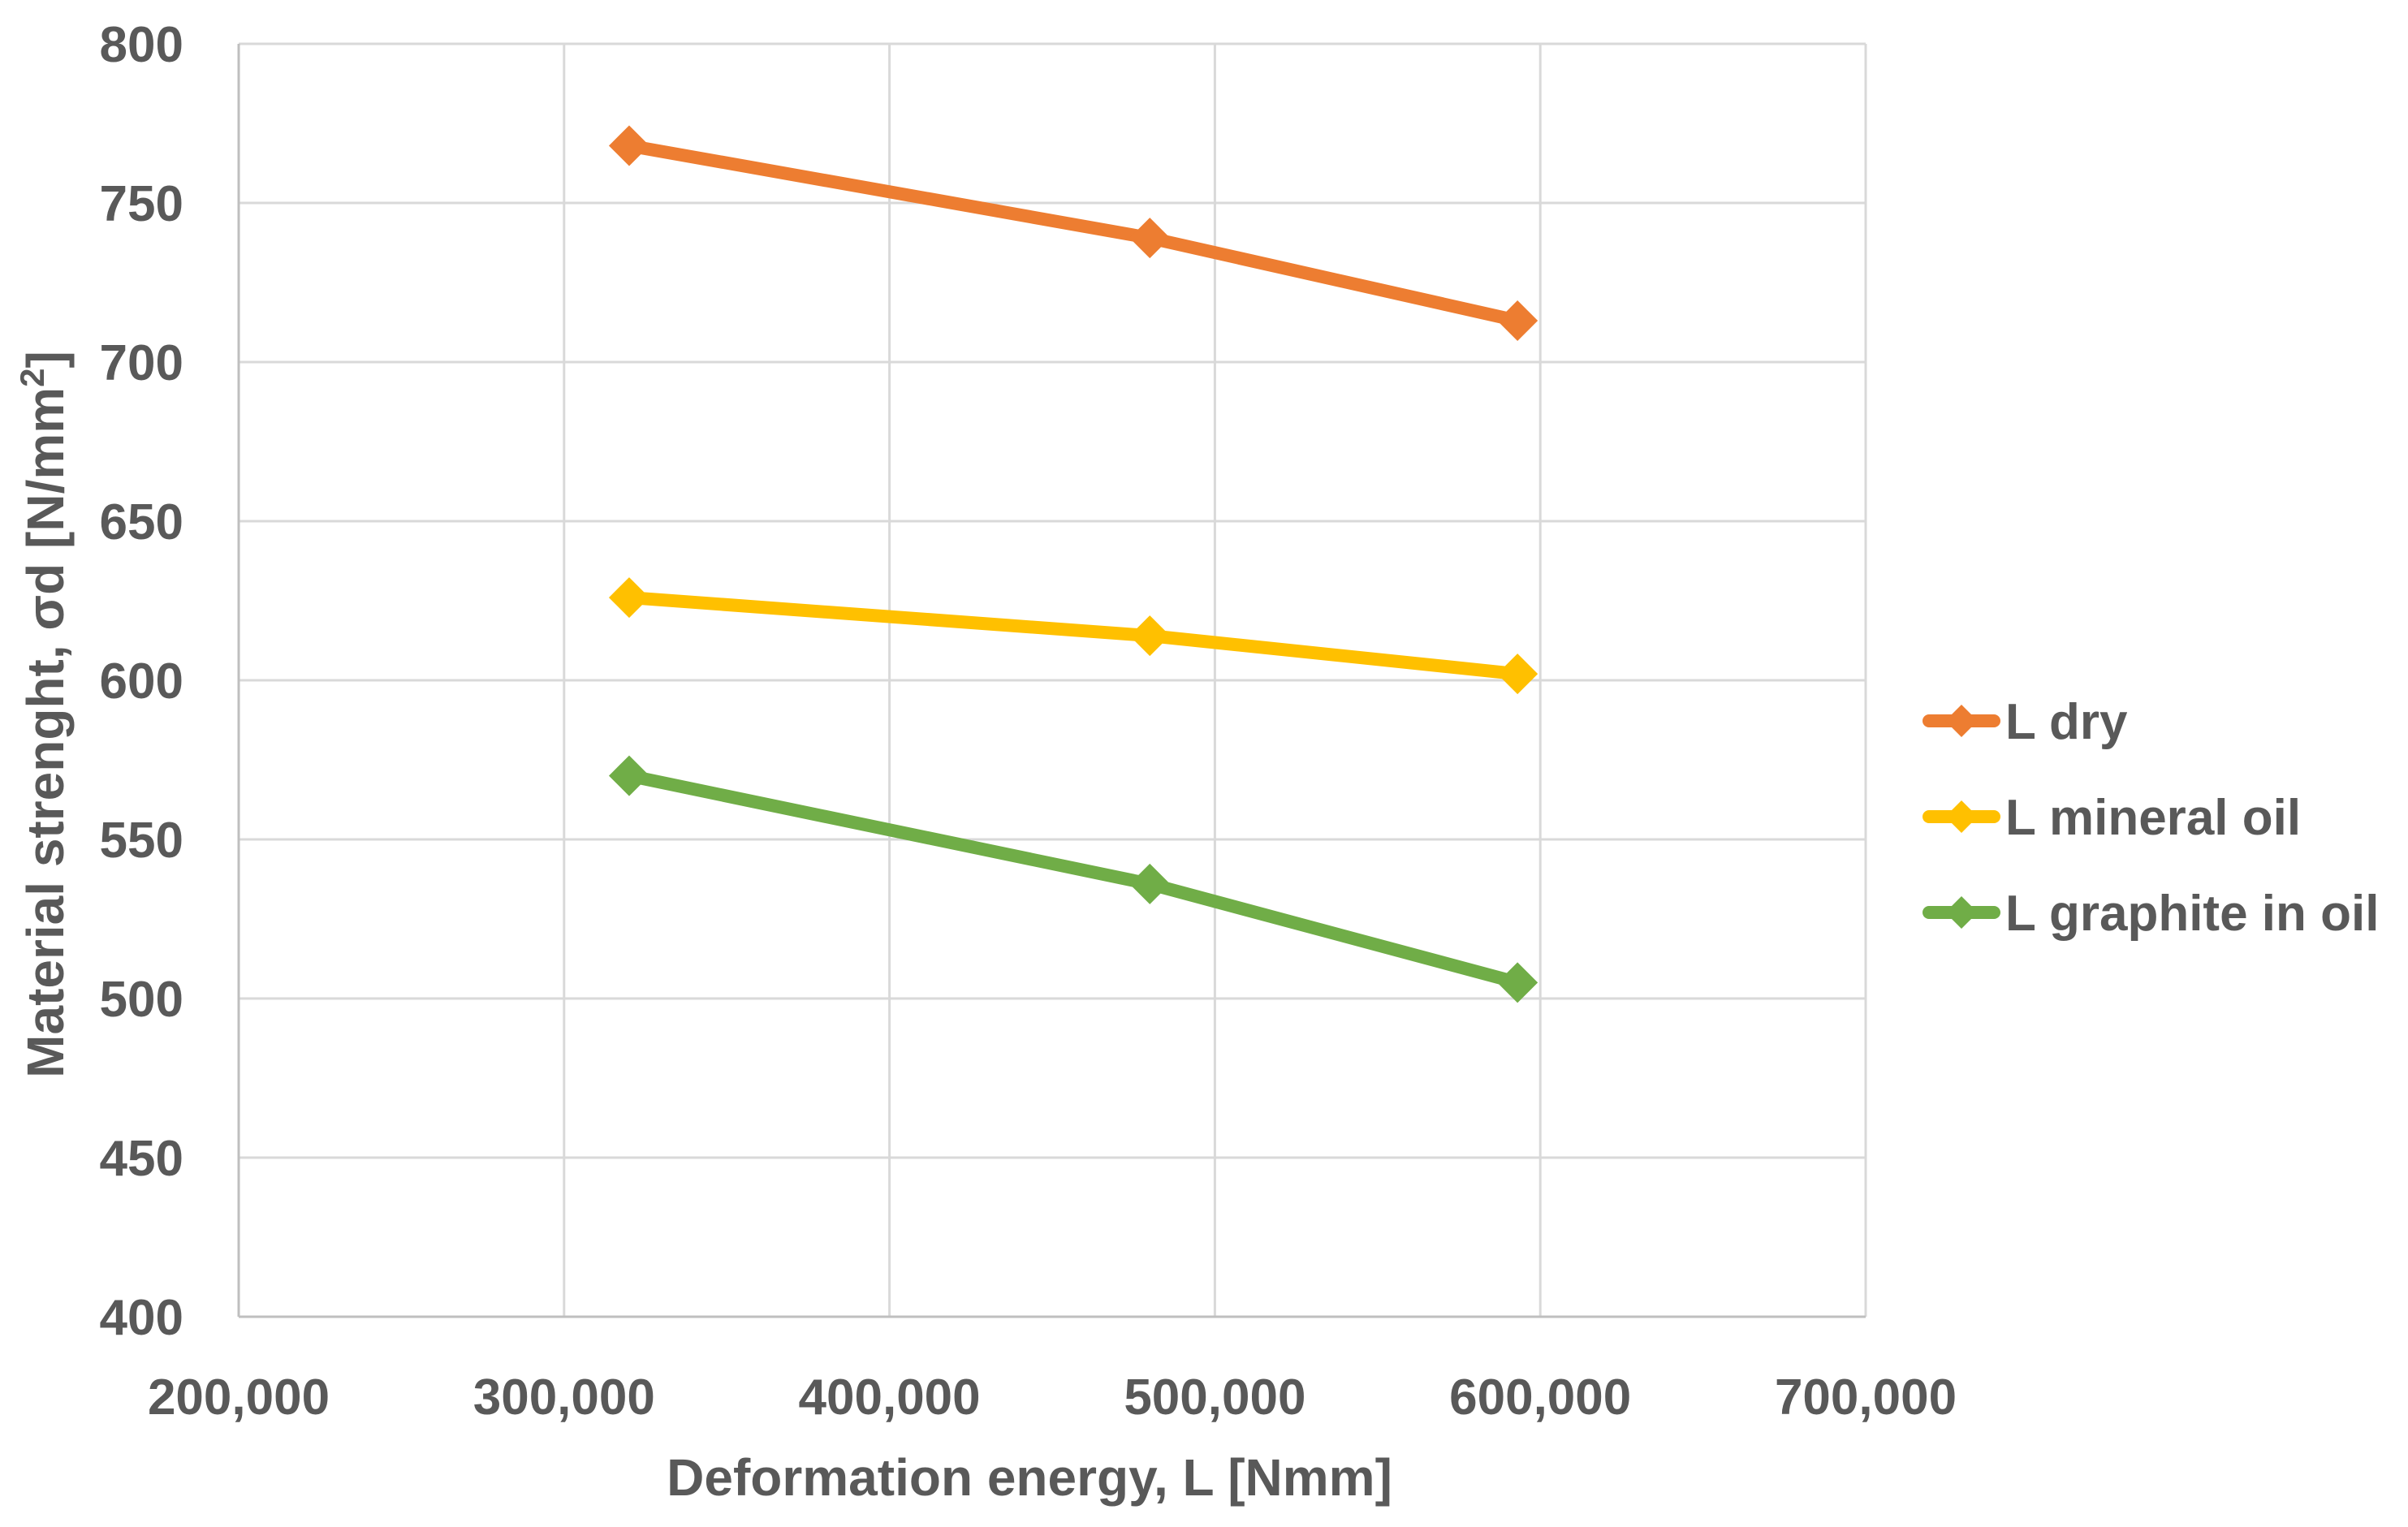 The image size is (2408, 1527). I want to click on y-axis-title-superscript: 2, so click(32, 377).